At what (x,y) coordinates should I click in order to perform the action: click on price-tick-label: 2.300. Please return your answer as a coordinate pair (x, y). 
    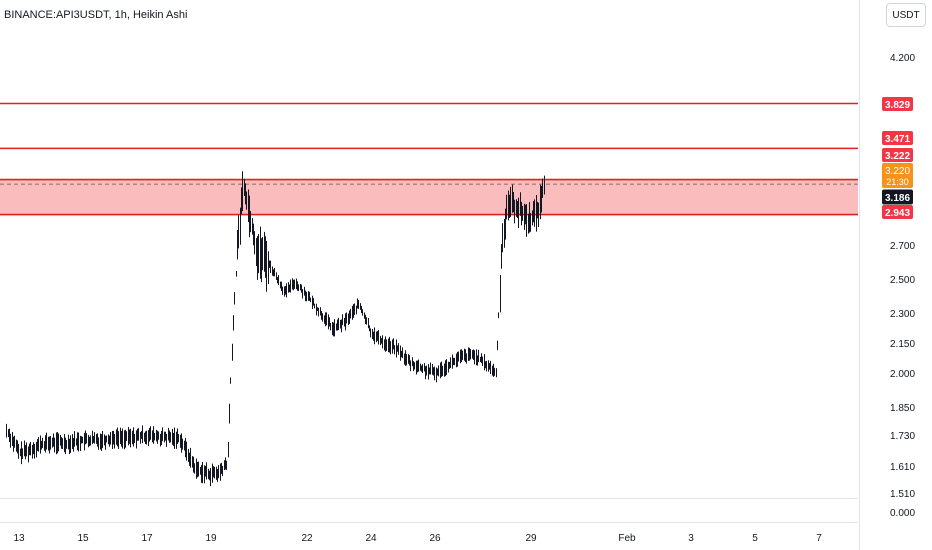
    Looking at the image, I should click on (902, 314).